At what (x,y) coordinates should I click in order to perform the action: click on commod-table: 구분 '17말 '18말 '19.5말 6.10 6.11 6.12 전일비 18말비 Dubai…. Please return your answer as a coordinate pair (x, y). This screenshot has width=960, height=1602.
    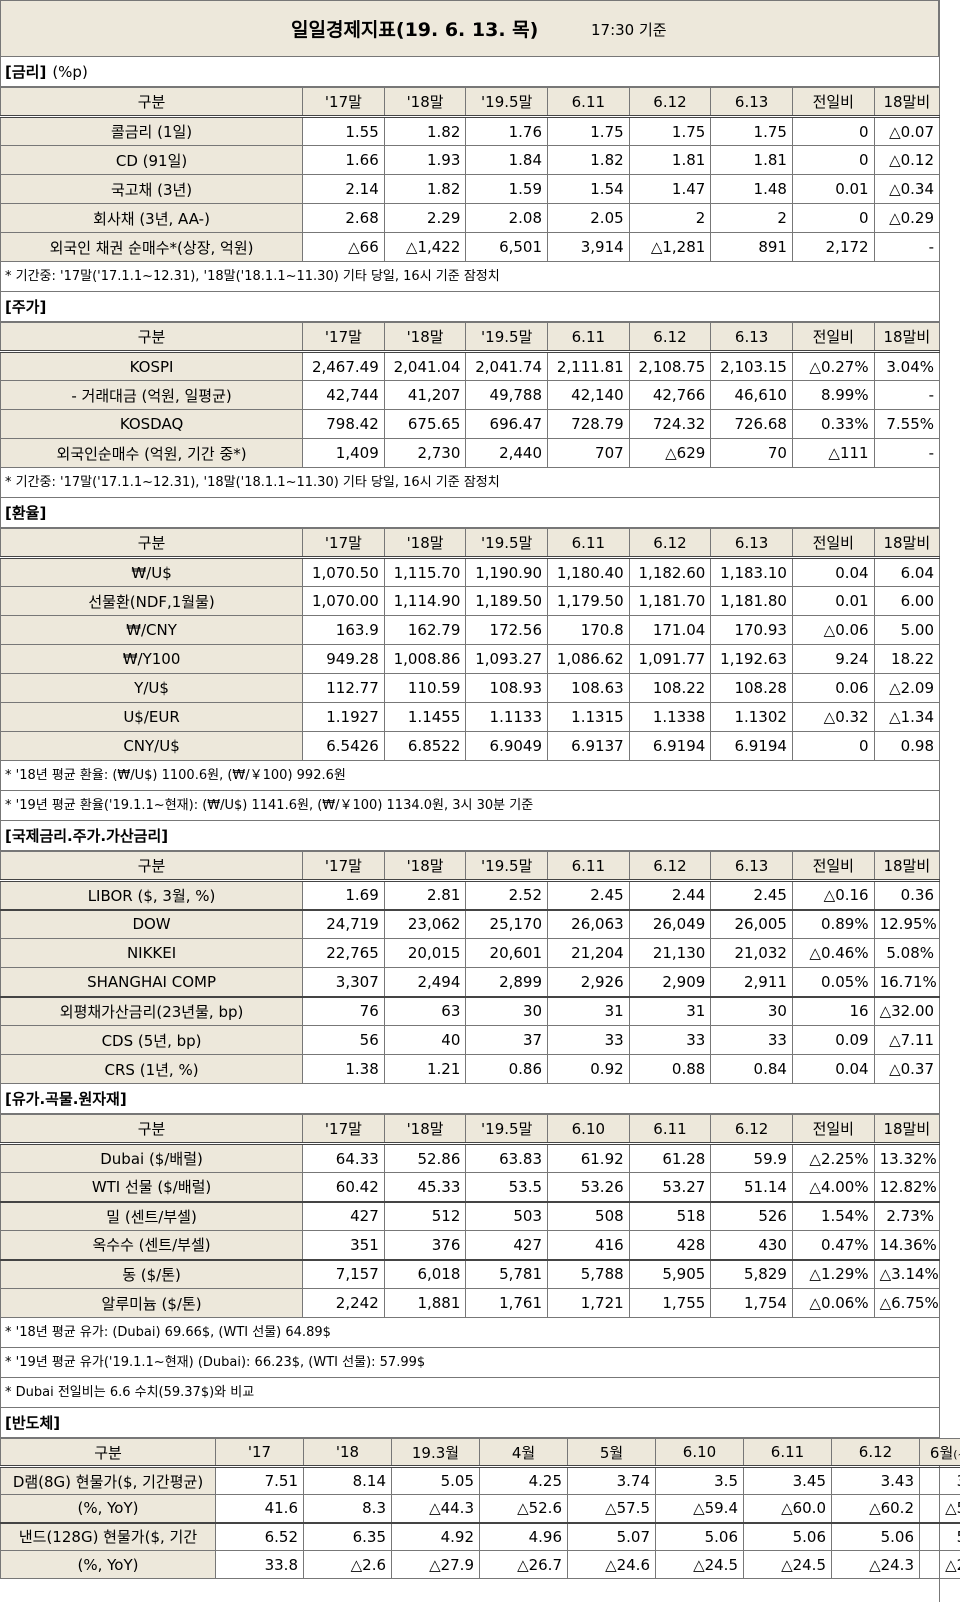
    Looking at the image, I should click on (470, 1216).